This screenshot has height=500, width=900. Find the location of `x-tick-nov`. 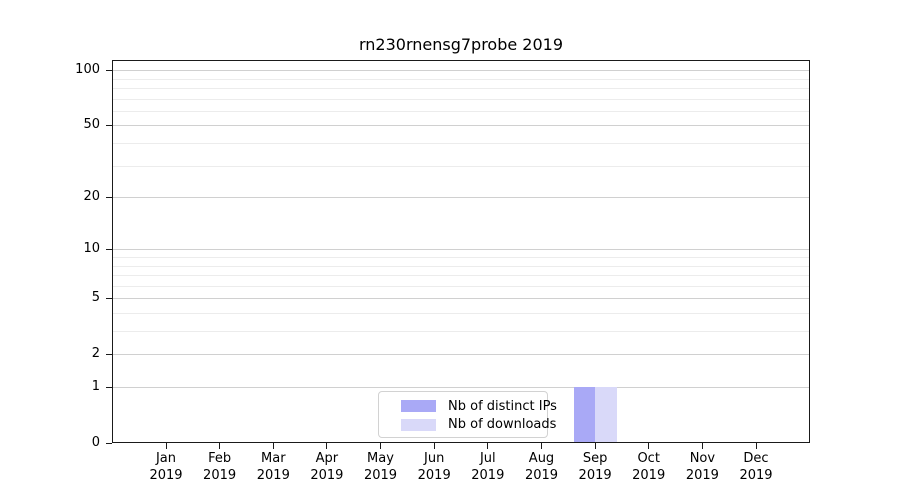

x-tick-nov is located at coordinates (702, 446).